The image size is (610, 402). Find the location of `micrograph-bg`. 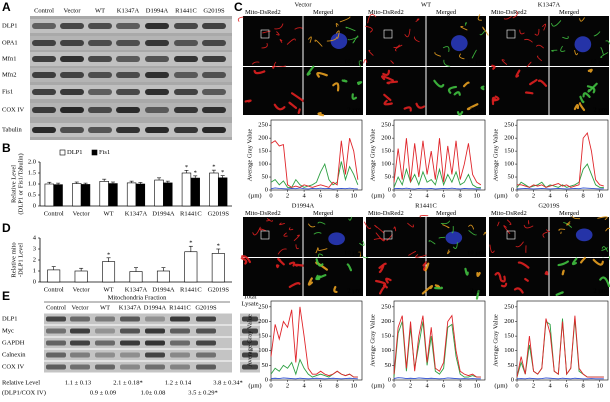

micrograph-bg is located at coordinates (456, 91).